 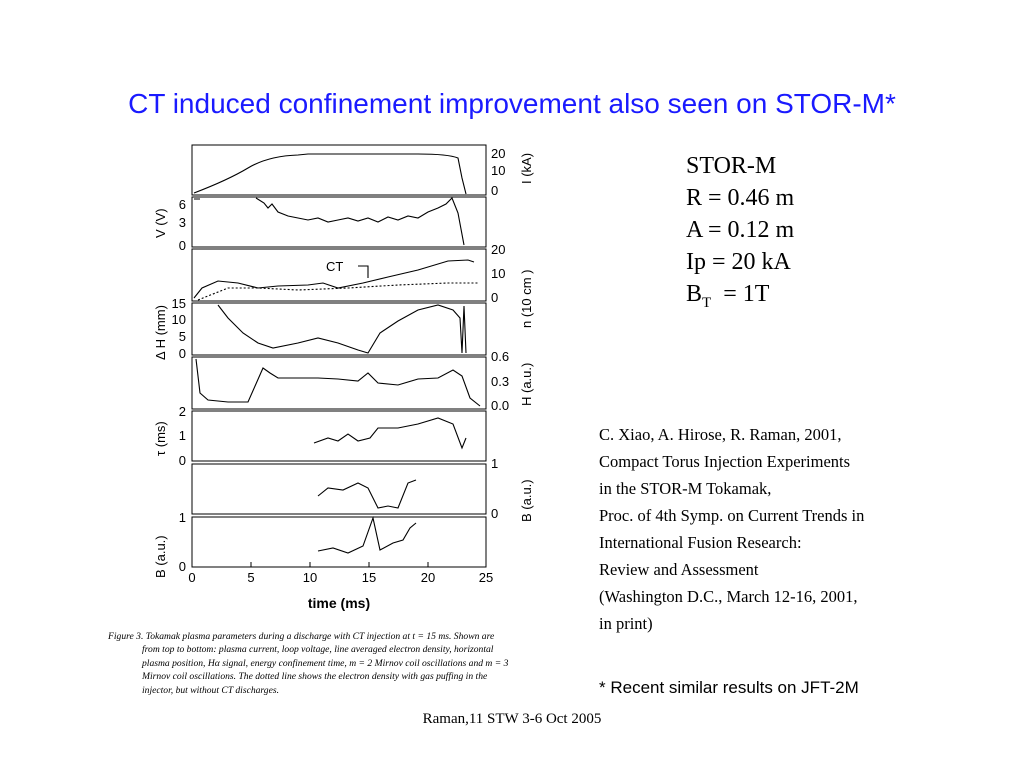 What do you see at coordinates (363, 271) in the screenshot?
I see `ct-marker` at bounding box center [363, 271].